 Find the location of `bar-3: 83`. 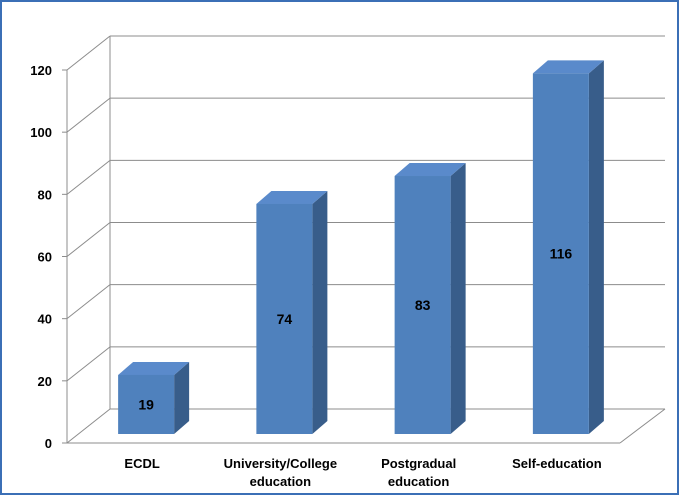

bar-3: 83 is located at coordinates (430, 298).